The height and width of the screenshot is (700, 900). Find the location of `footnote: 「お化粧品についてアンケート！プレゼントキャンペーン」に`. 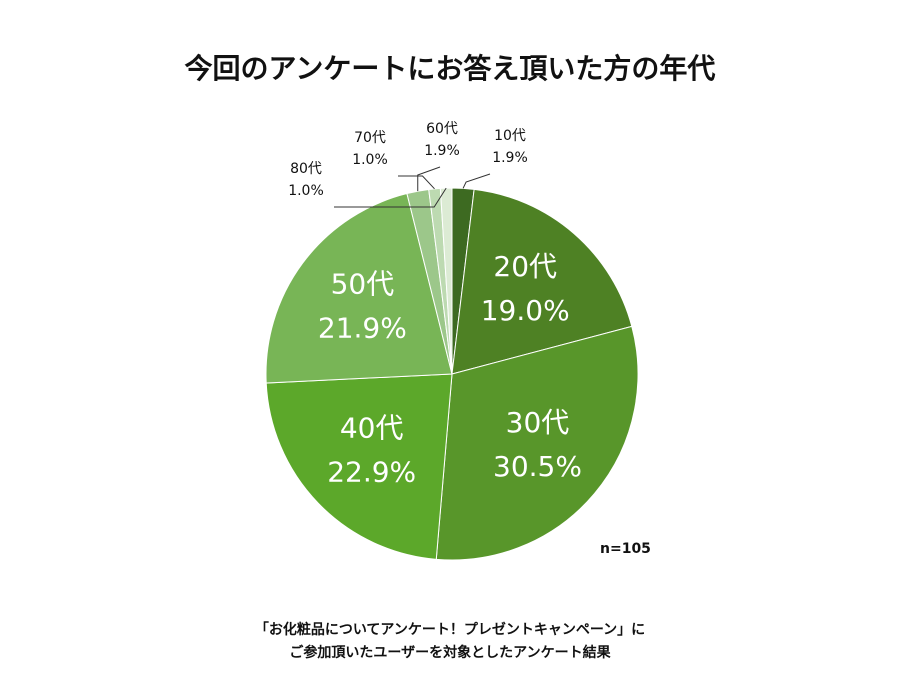

footnote: 「お化粧品についてアンケート！プレゼントキャンペーン」に is located at coordinates (450, 629).